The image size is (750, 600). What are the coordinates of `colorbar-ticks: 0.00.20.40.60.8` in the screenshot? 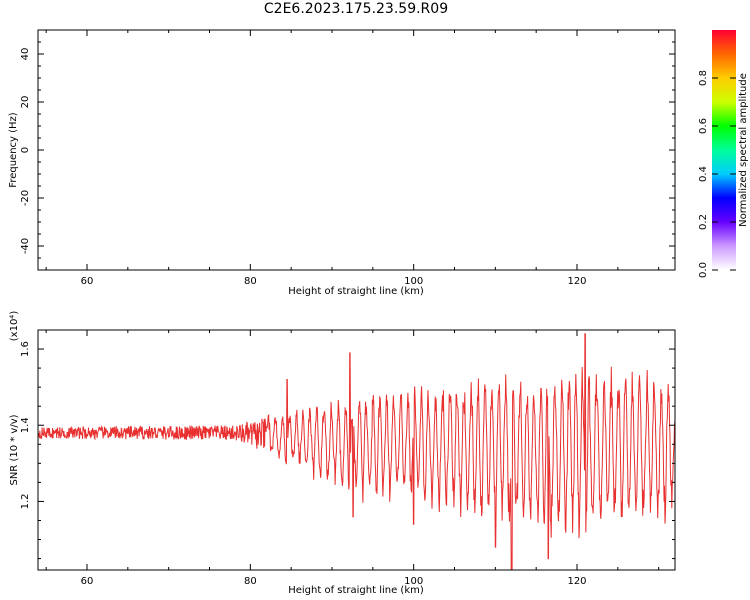 It's located at (717, 174).